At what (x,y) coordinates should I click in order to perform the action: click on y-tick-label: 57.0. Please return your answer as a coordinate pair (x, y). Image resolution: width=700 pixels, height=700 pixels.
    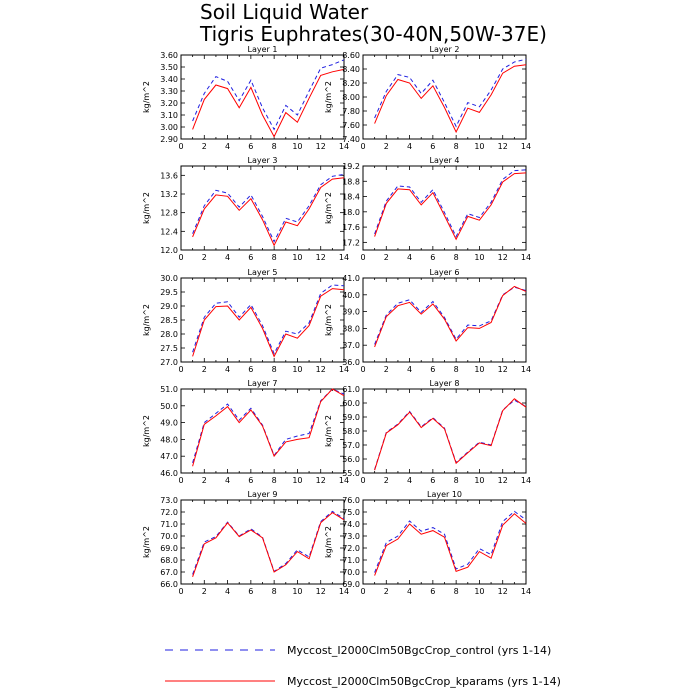
    Looking at the image, I should click on (351, 445).